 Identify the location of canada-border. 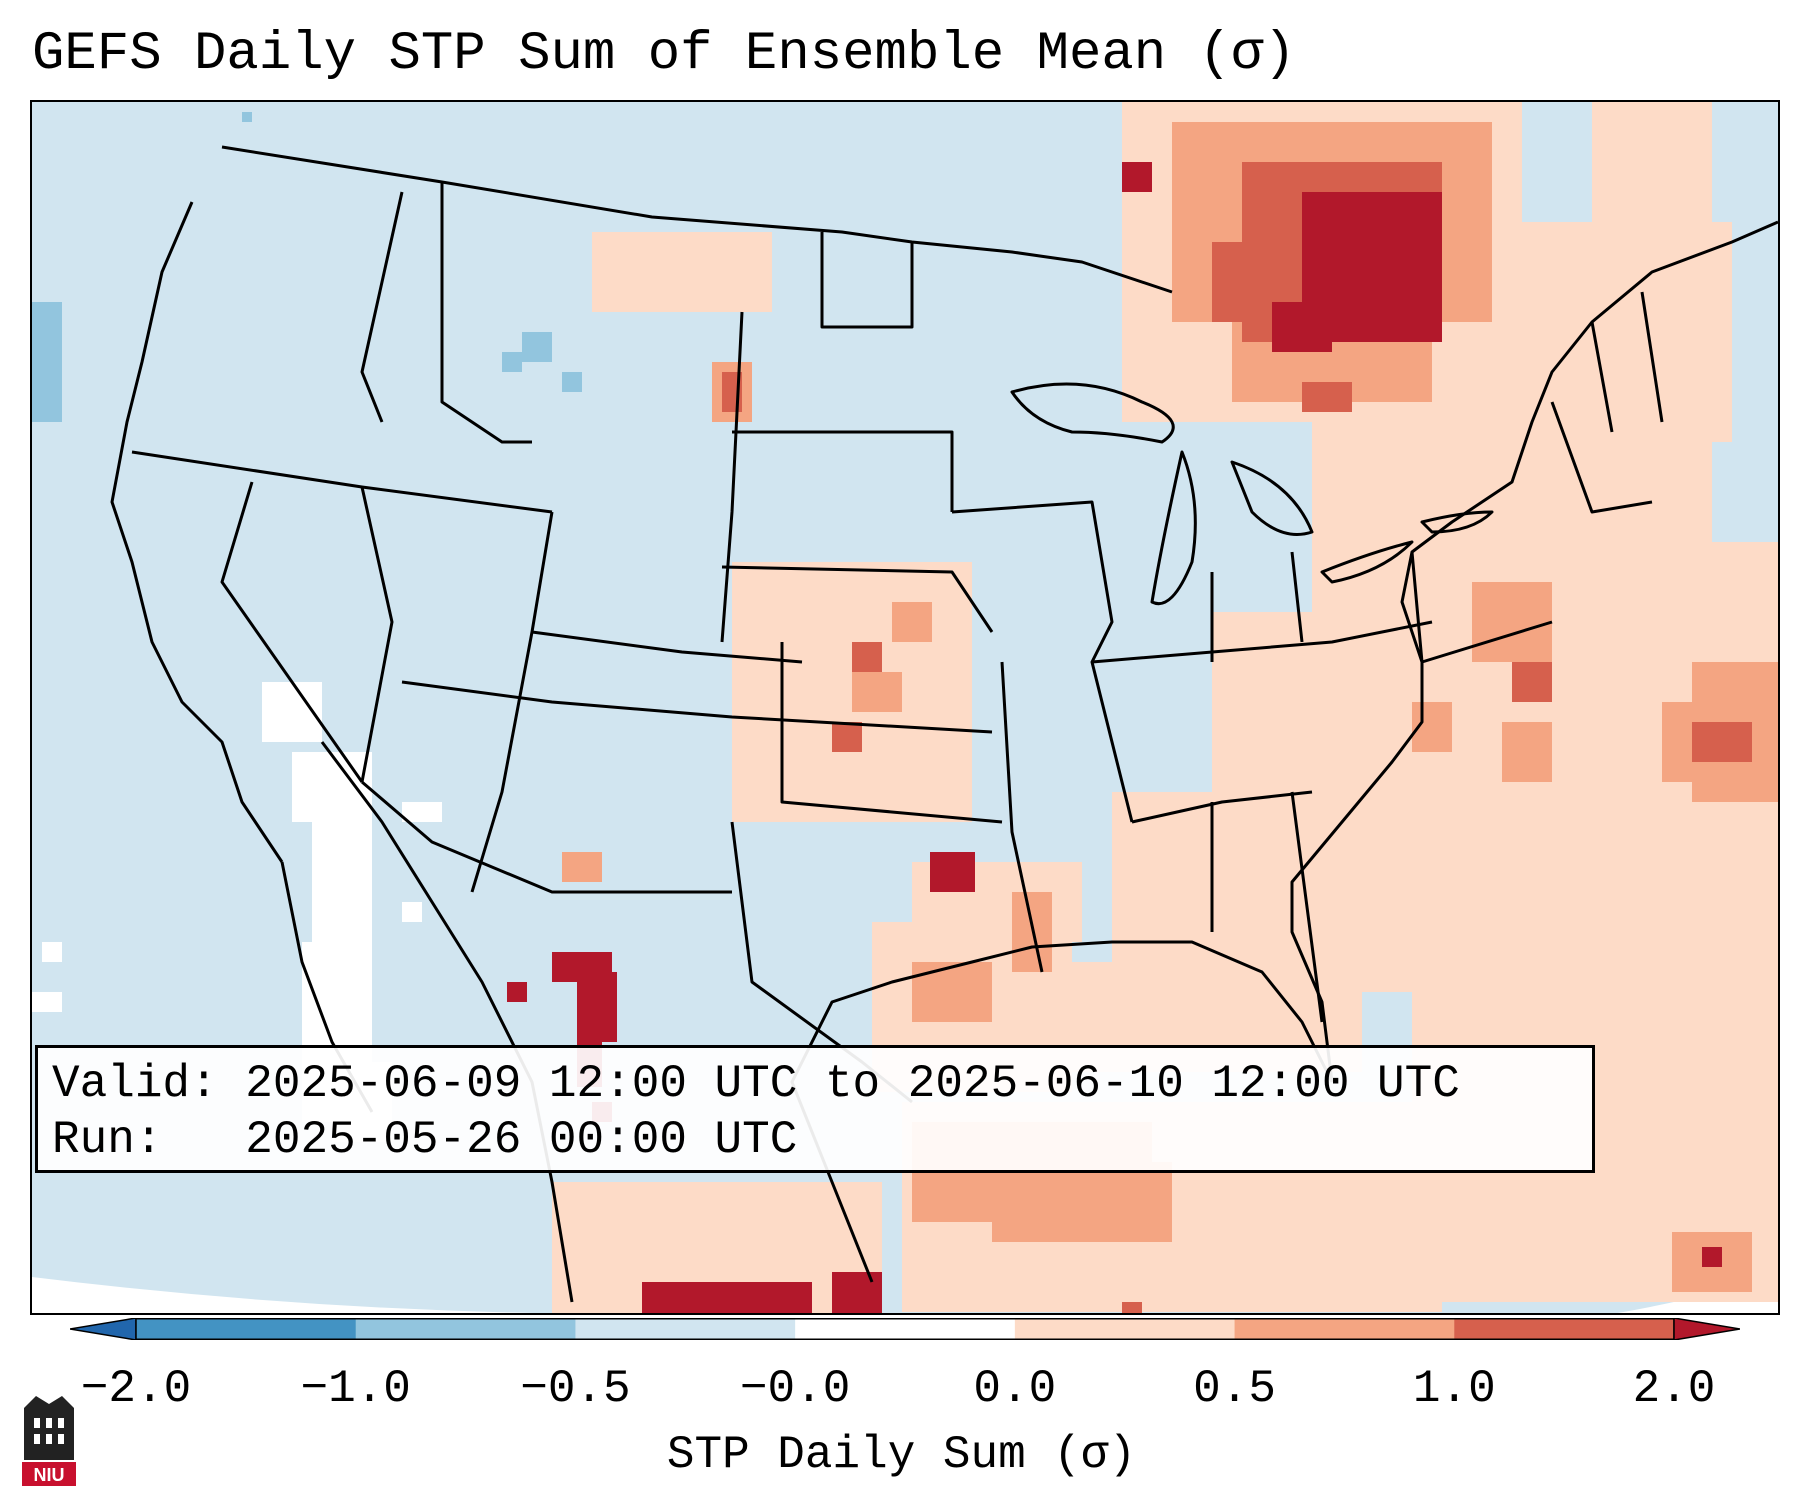
(697, 219).